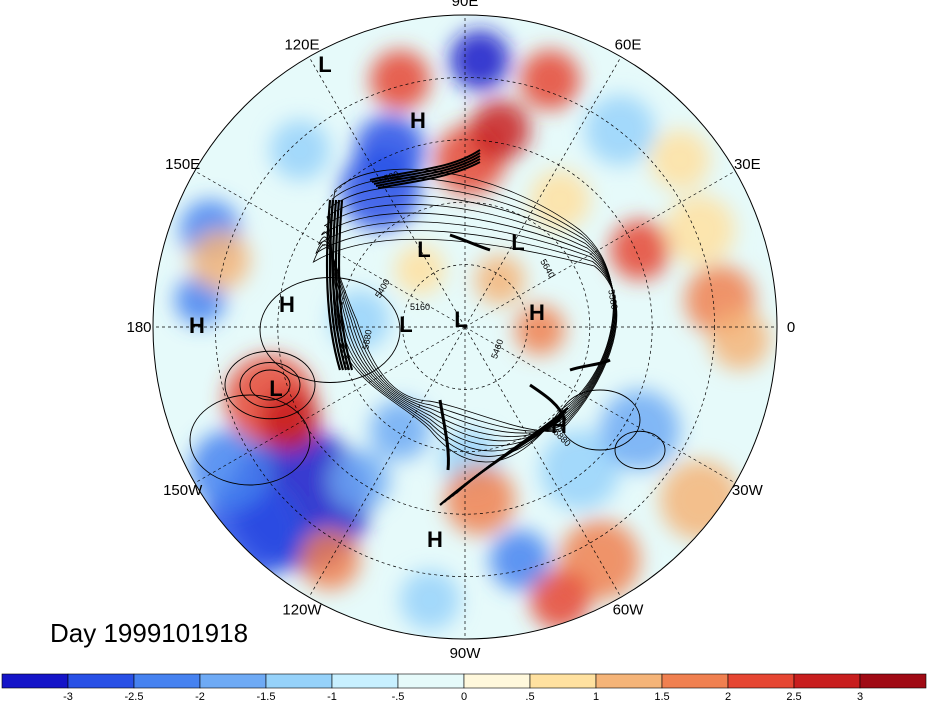 Image resolution: width=928 pixels, height=702 pixels. What do you see at coordinates (661, 696) in the screenshot?
I see `colorbar-tick-label: 1.5` at bounding box center [661, 696].